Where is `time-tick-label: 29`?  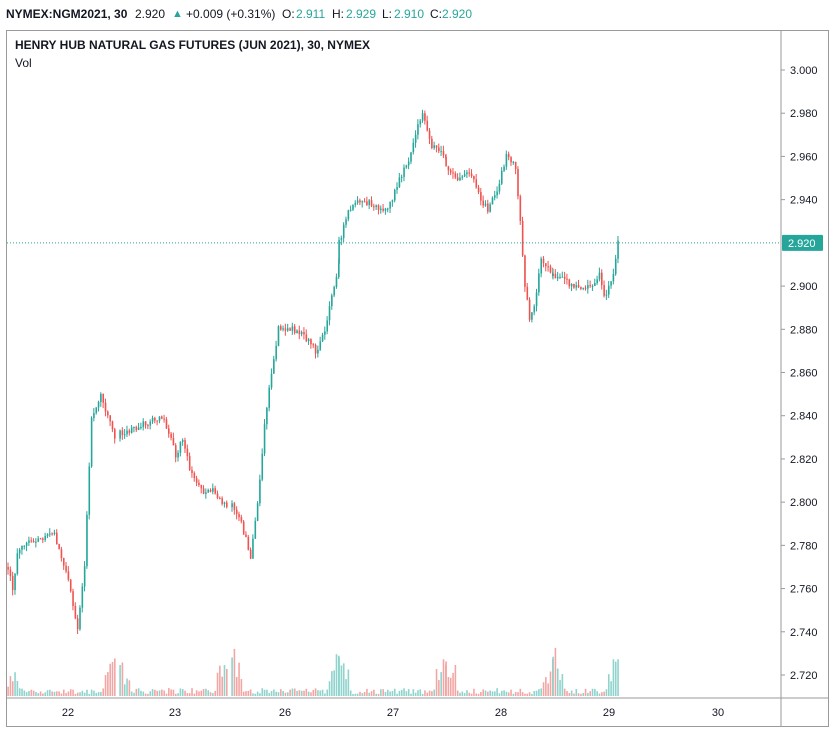
time-tick-label: 29 is located at coordinates (609, 713).